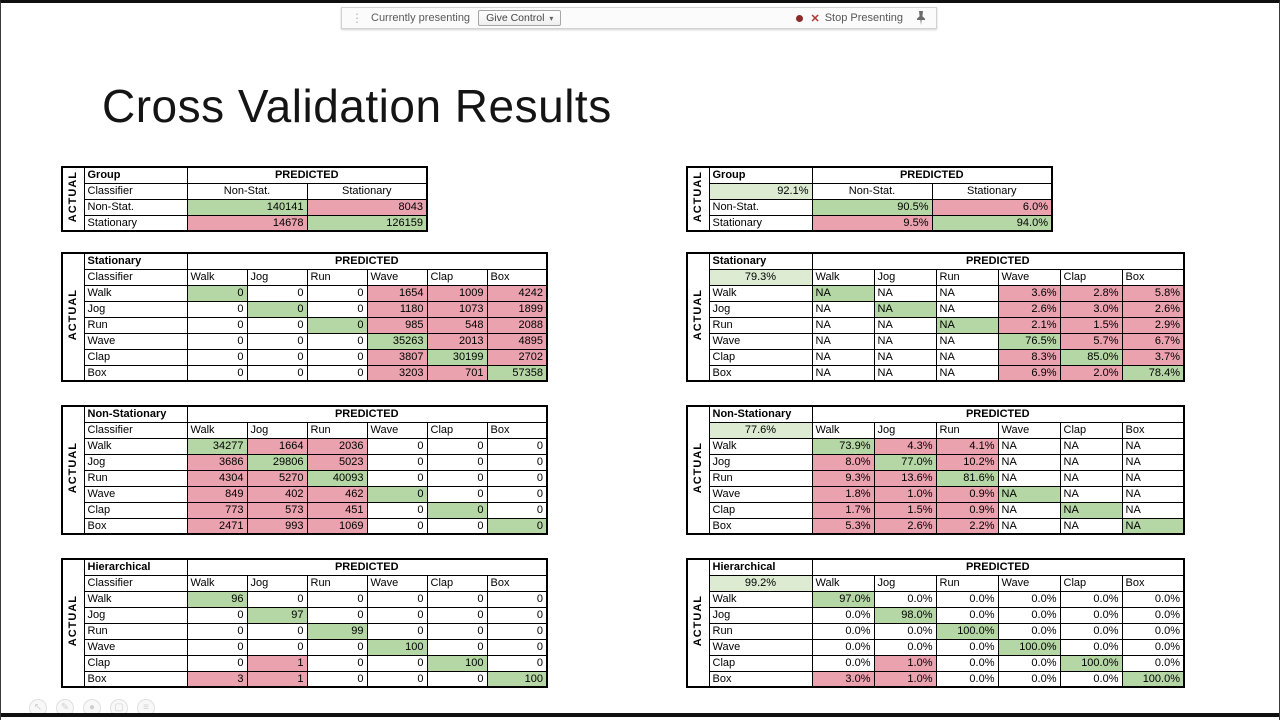  Describe the element at coordinates (457, 357) in the screenshot. I see `cell-clap-clap: 30199` at that location.